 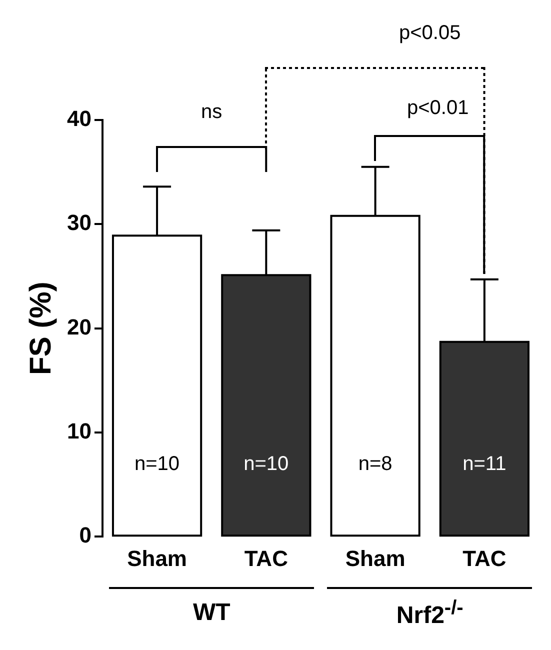 What do you see at coordinates (211, 612) in the screenshot?
I see `text: WT` at bounding box center [211, 612].